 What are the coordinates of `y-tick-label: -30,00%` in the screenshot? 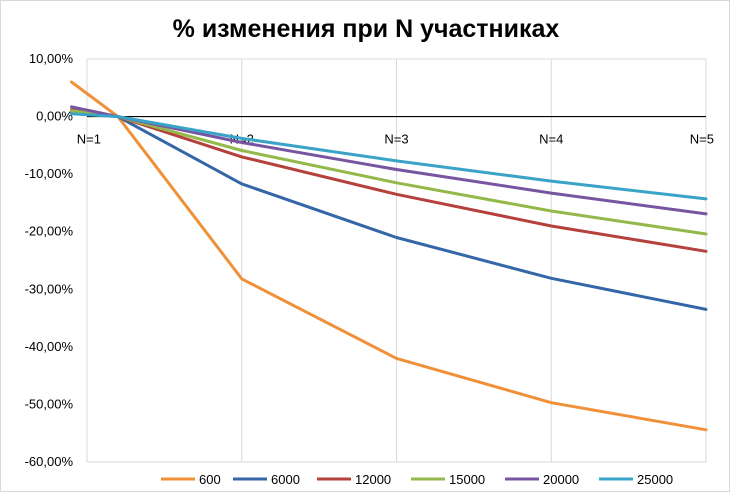 It's located at (49, 288).